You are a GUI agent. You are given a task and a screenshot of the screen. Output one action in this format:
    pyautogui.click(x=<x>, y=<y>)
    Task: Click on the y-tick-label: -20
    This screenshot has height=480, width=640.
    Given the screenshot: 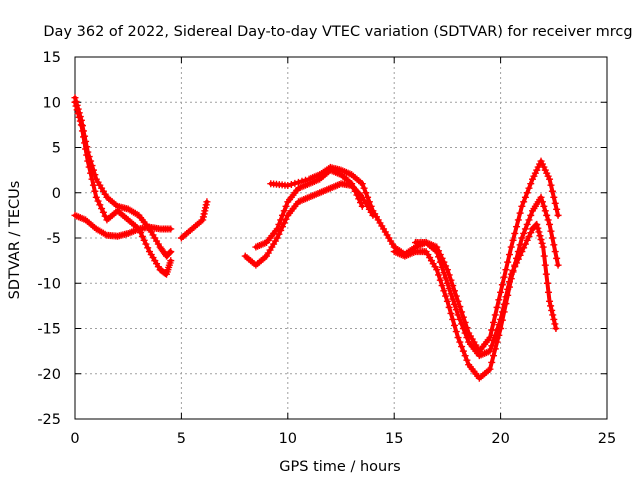 What is the action you would take?
    pyautogui.click(x=49, y=375)
    